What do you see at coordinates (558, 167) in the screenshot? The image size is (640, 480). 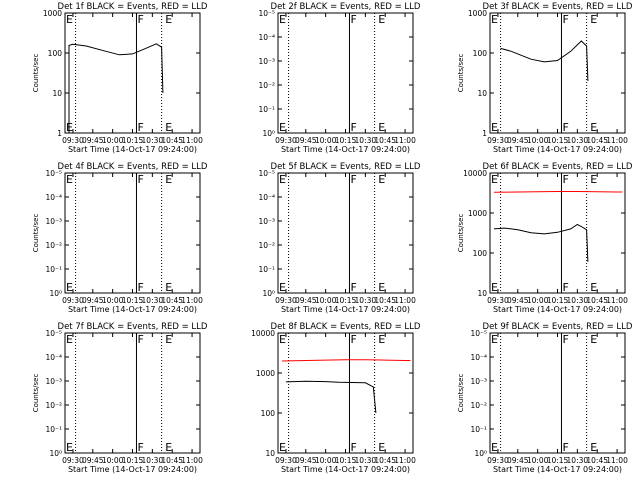 I see `panel-title: Det 6f BLACK = Events, RED = LLD` at bounding box center [558, 167].